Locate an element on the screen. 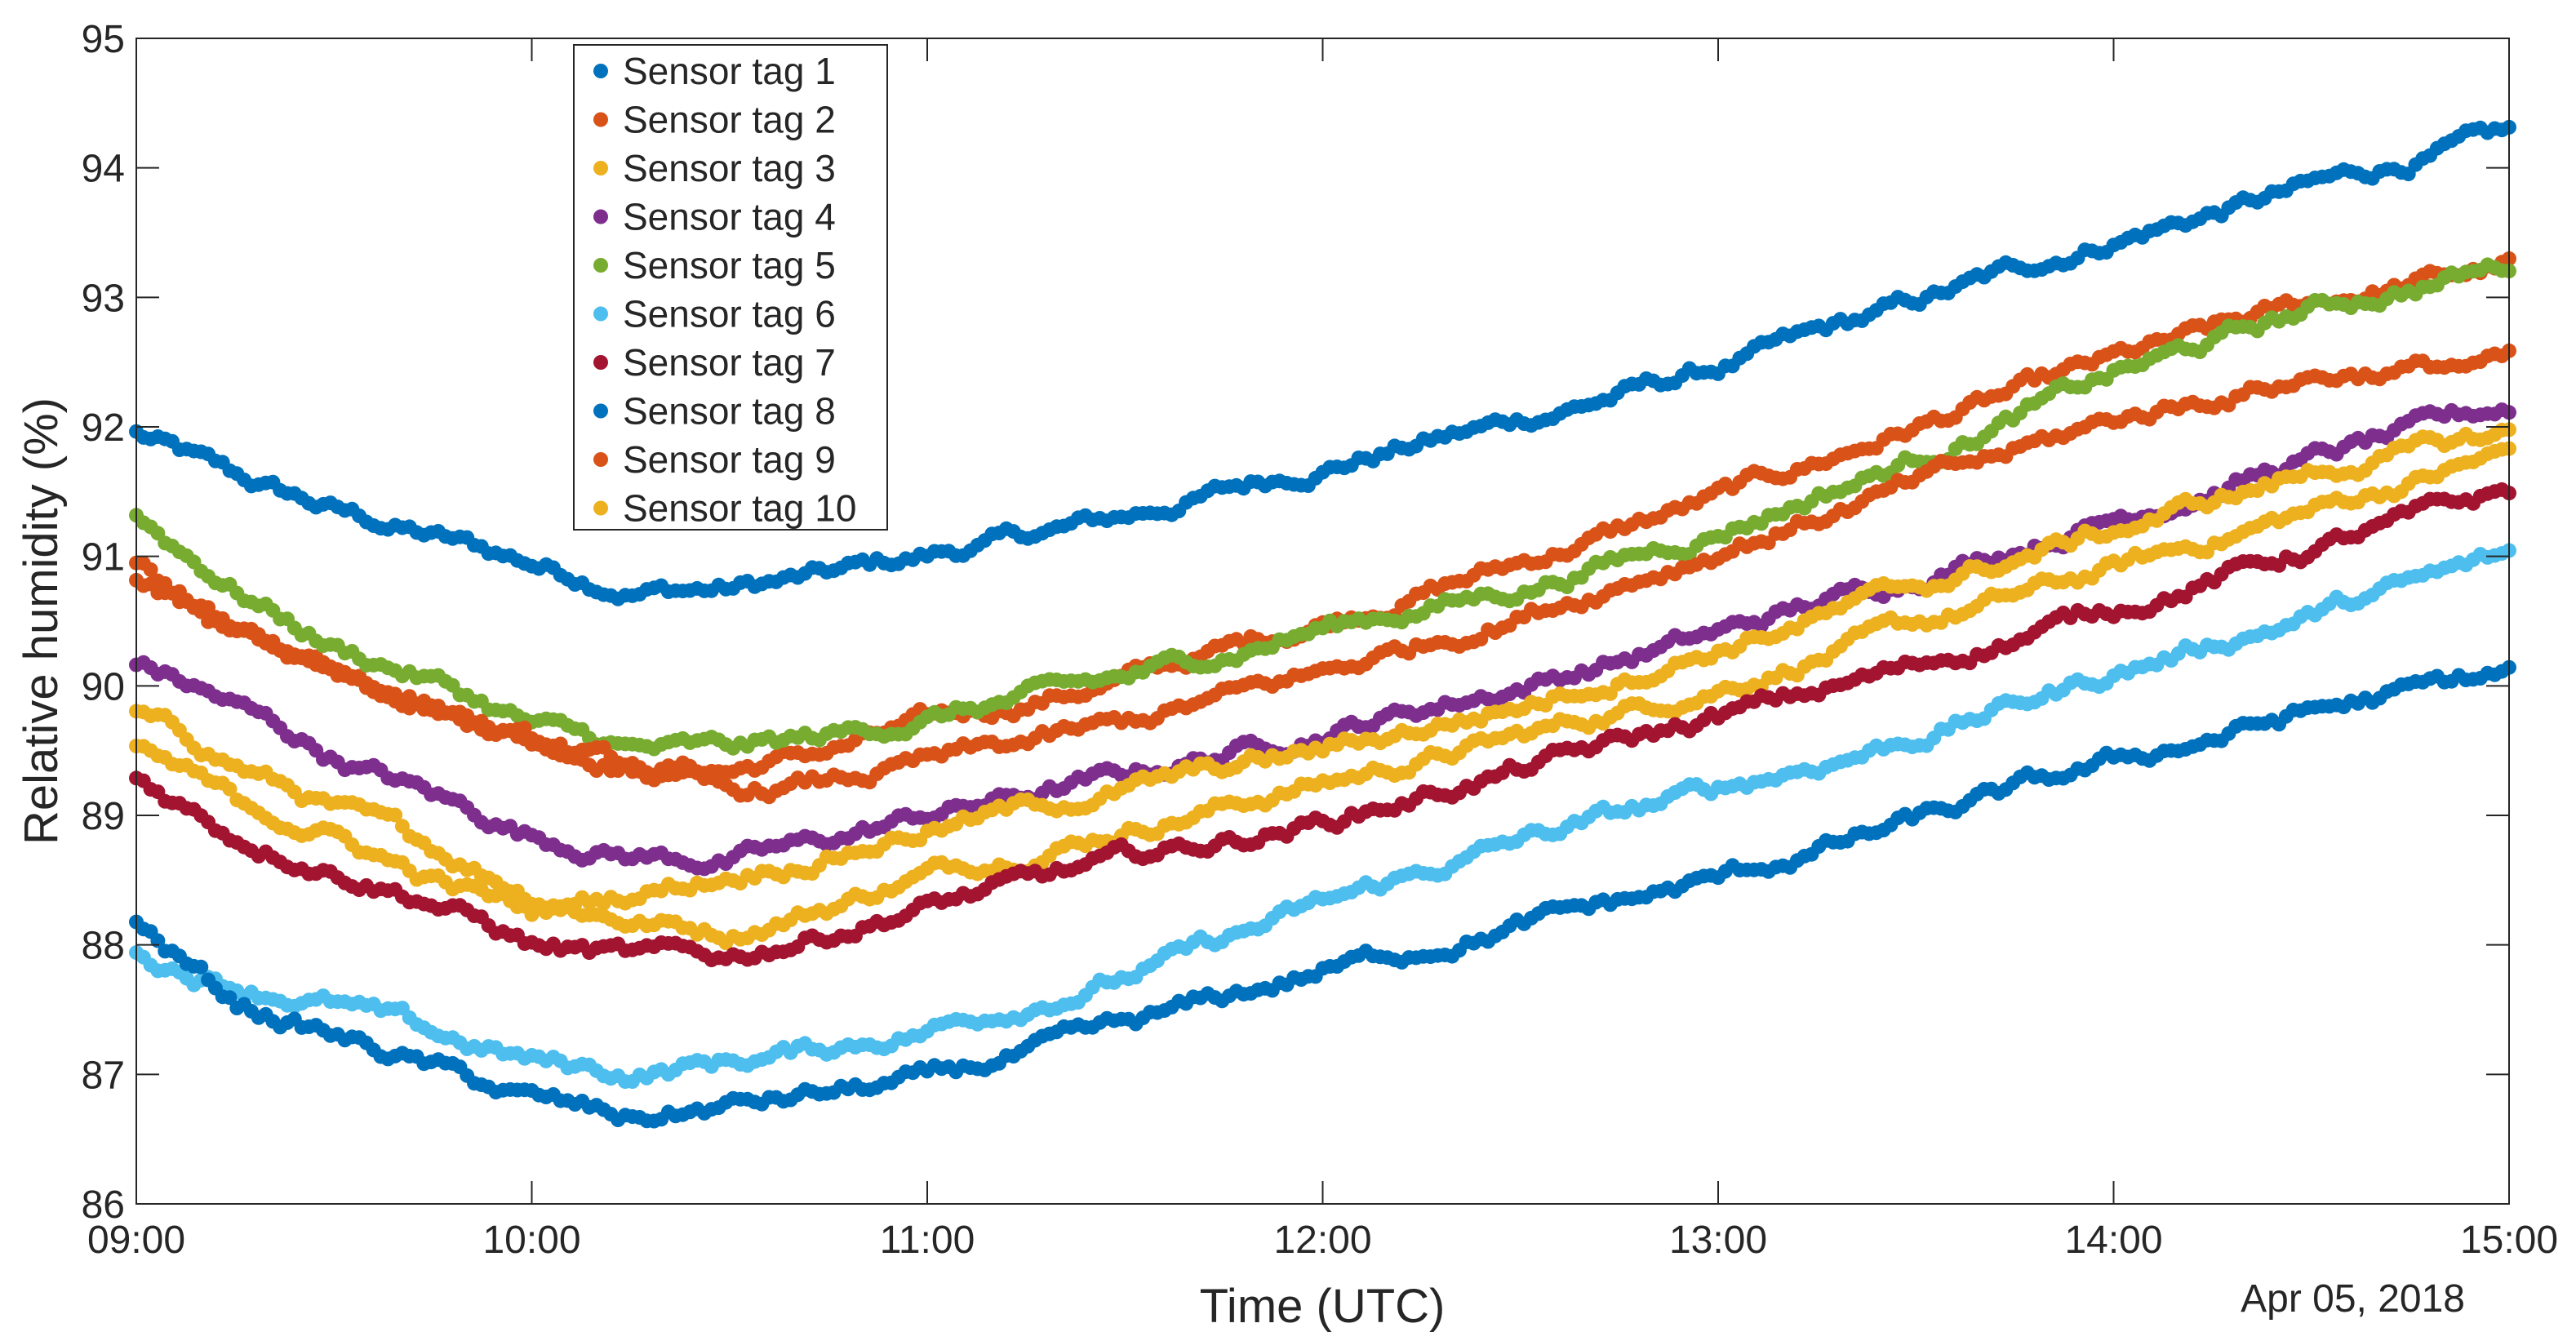 The width and height of the screenshot is (2576, 1341). x-axis-label: Time (UTC) is located at coordinates (1323, 1306).